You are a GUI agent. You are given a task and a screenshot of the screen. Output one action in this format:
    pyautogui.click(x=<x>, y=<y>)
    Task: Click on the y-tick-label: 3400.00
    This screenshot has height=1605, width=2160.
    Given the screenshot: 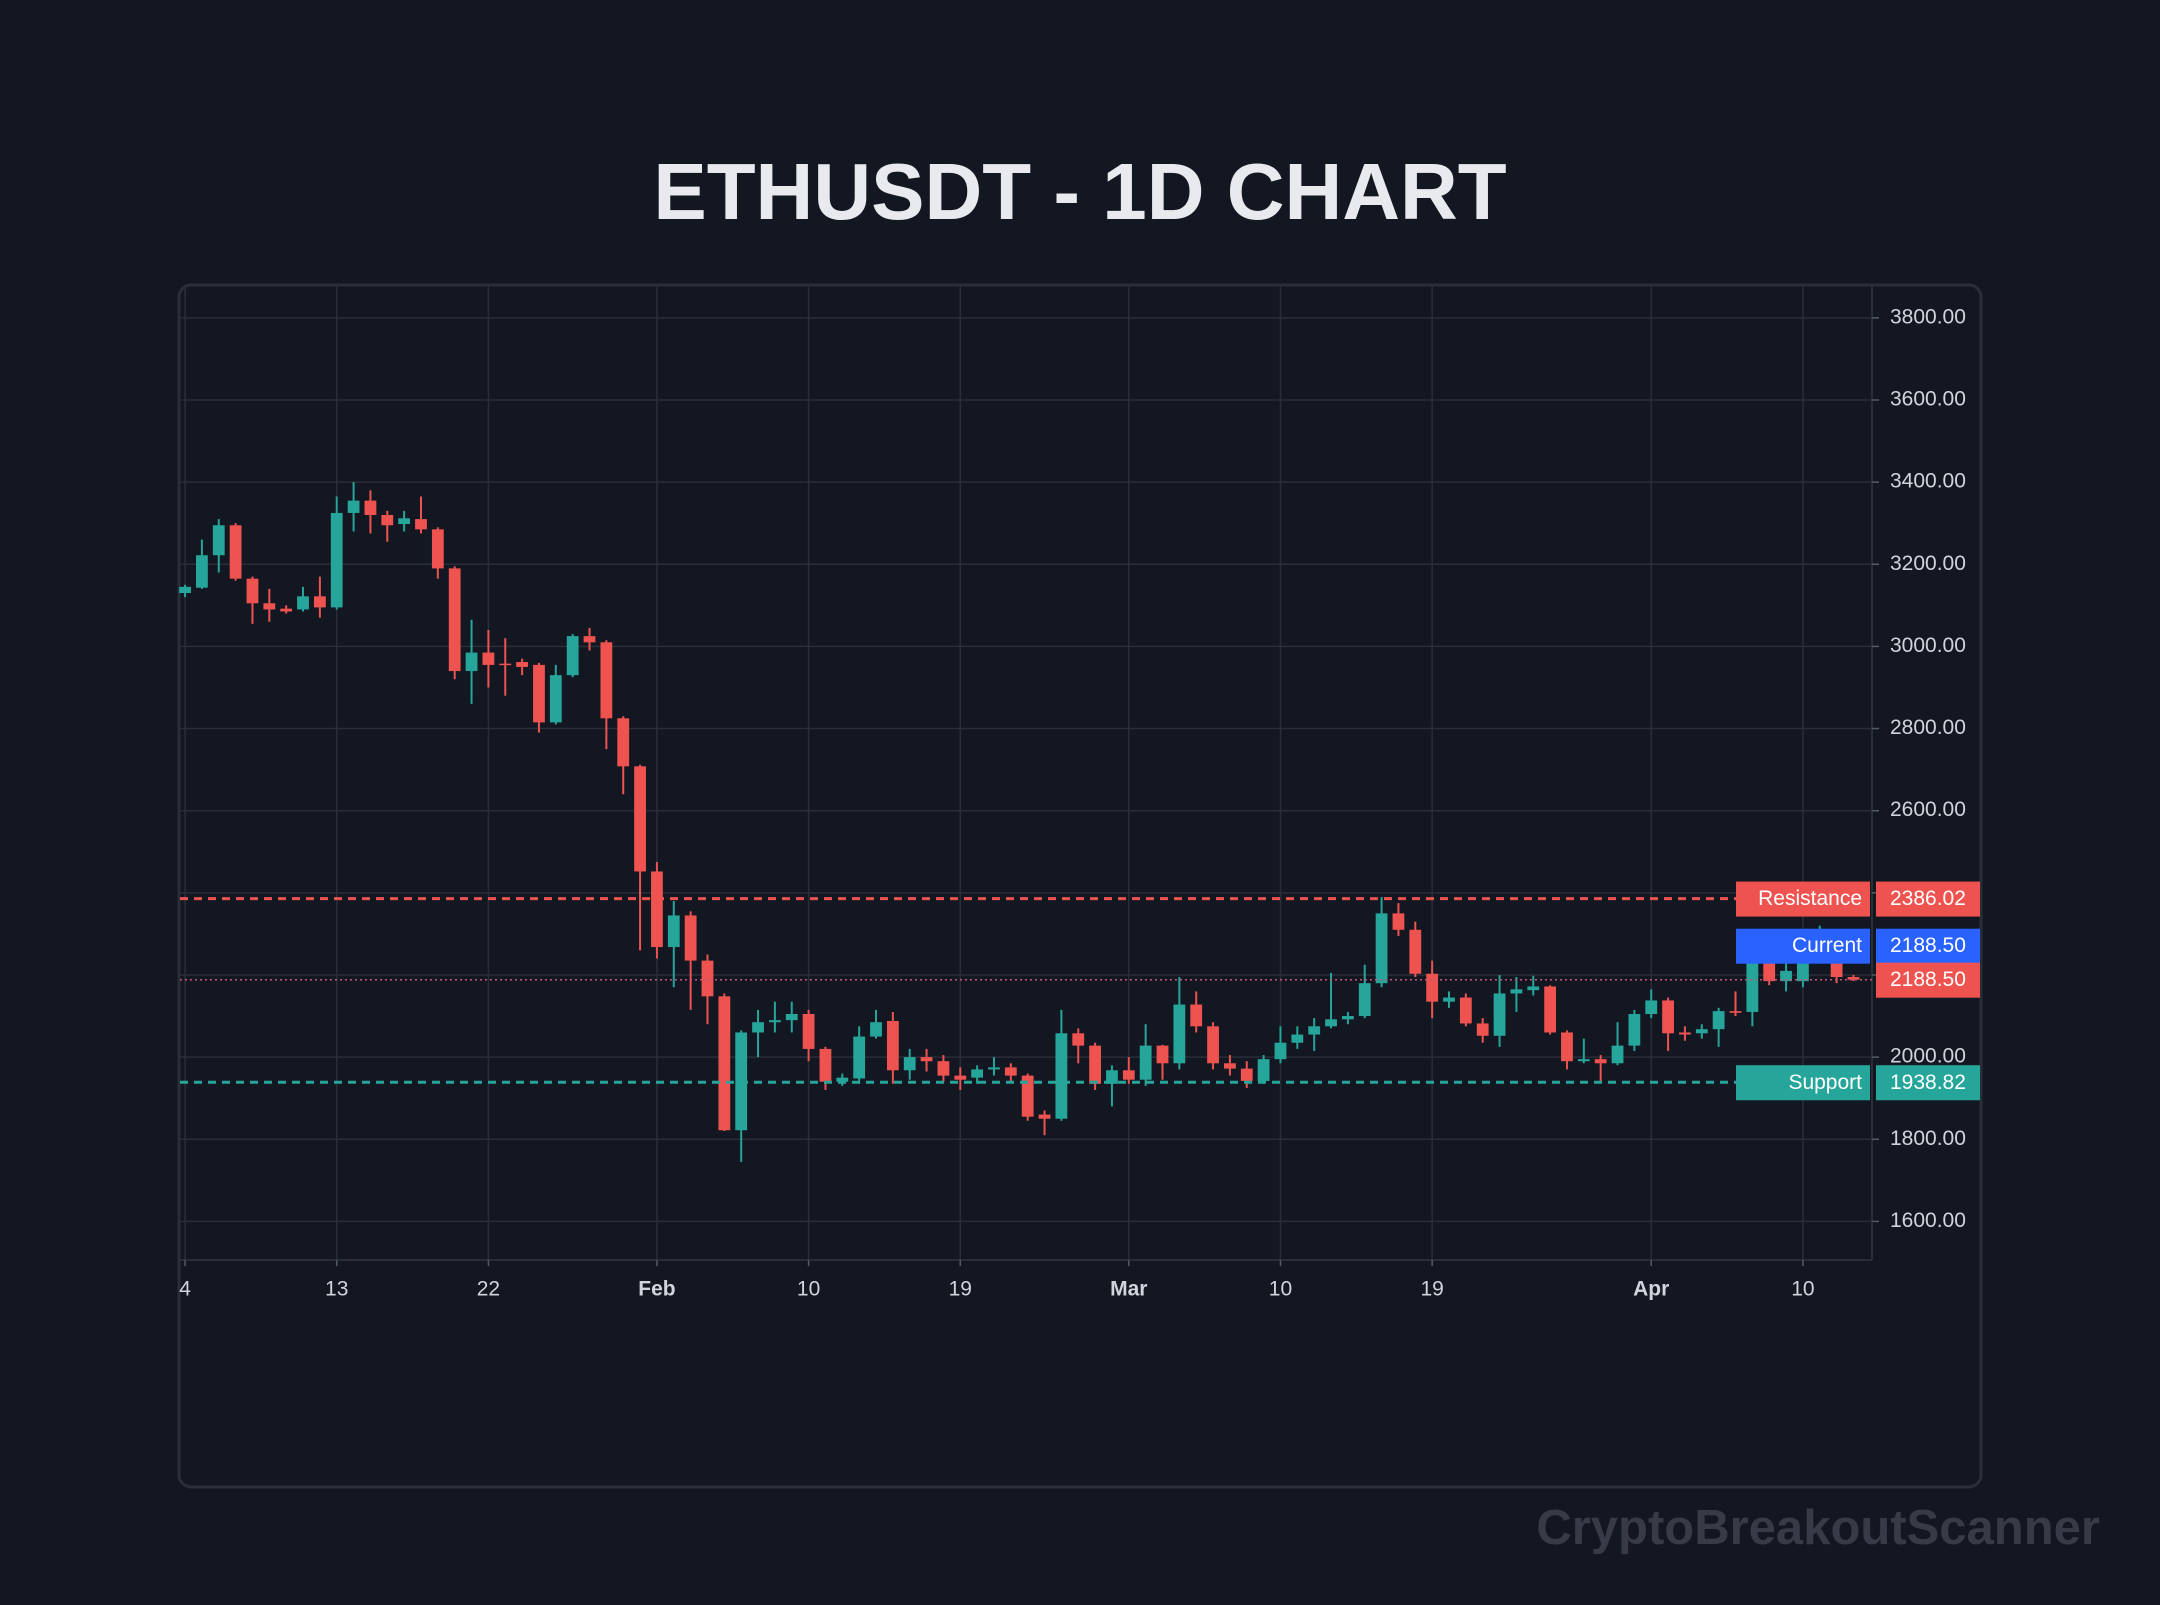 What is the action you would take?
    pyautogui.click(x=1928, y=481)
    